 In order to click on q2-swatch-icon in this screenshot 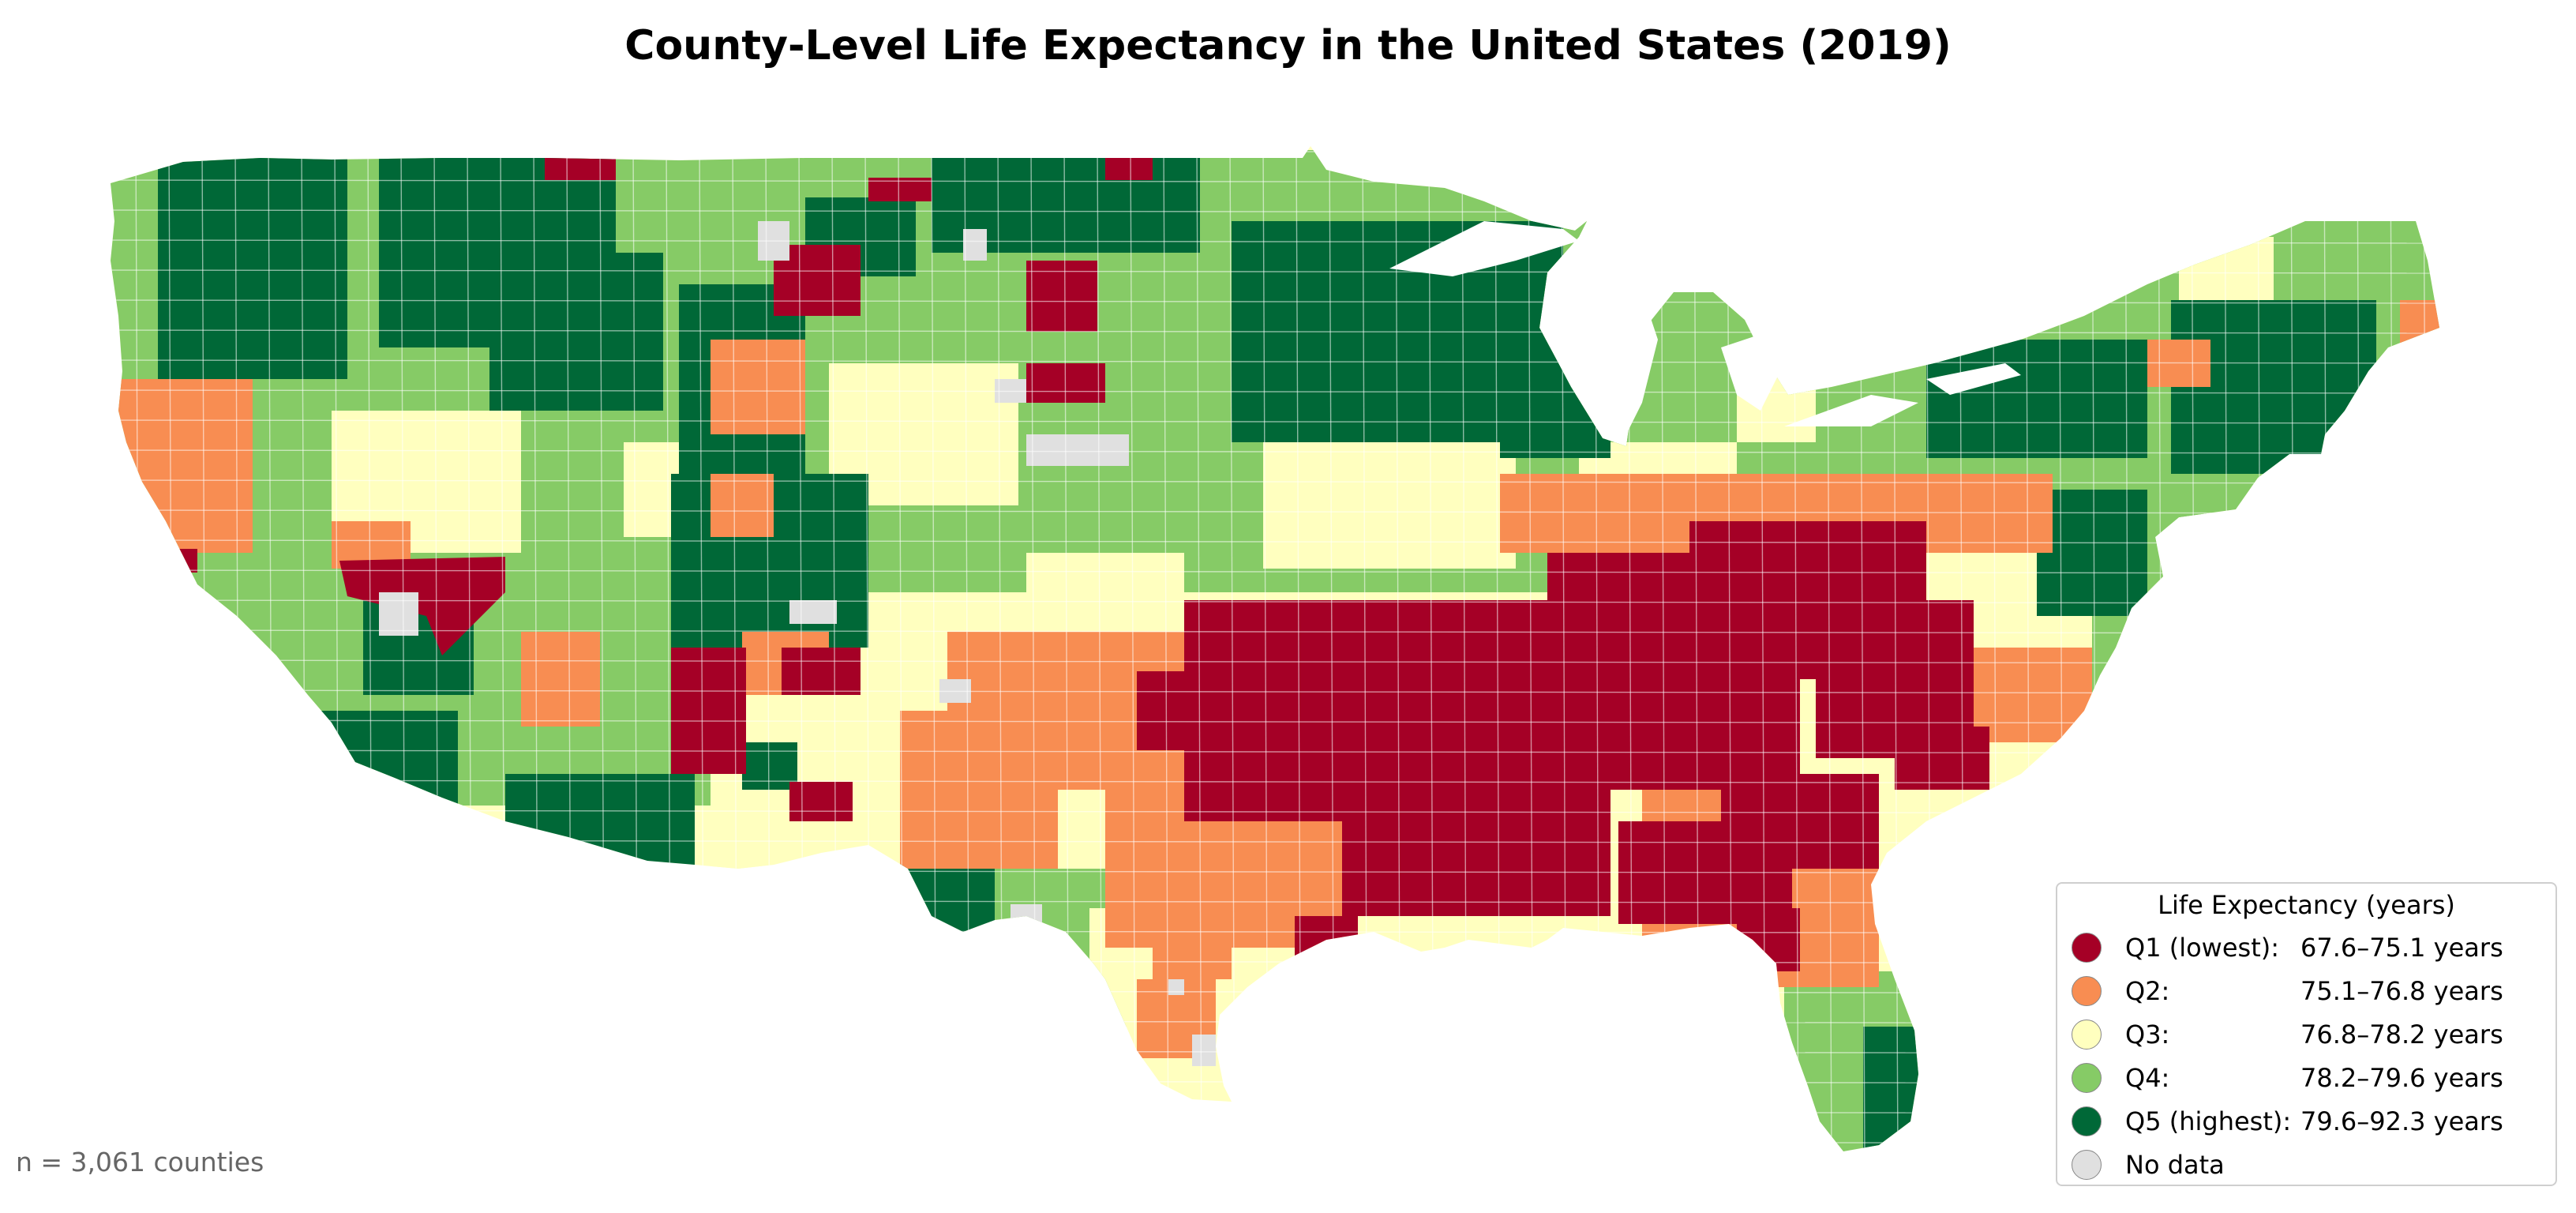, I will do `click(2087, 991)`.